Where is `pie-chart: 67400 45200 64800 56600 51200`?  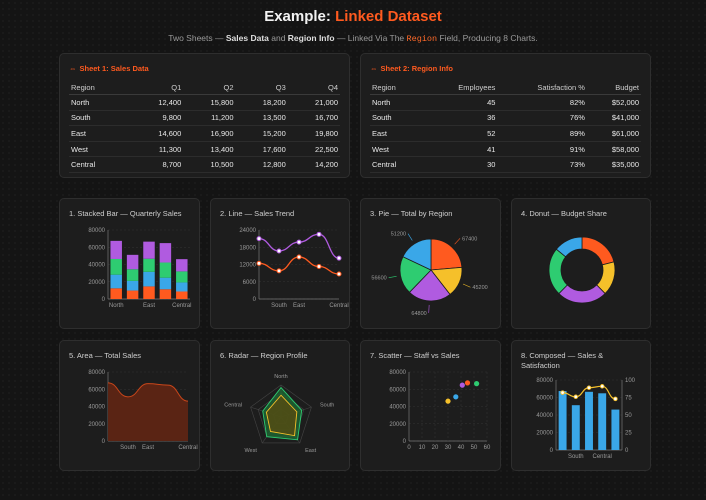 pie-chart: 67400 45200 64800 56600 51200 is located at coordinates (429, 274).